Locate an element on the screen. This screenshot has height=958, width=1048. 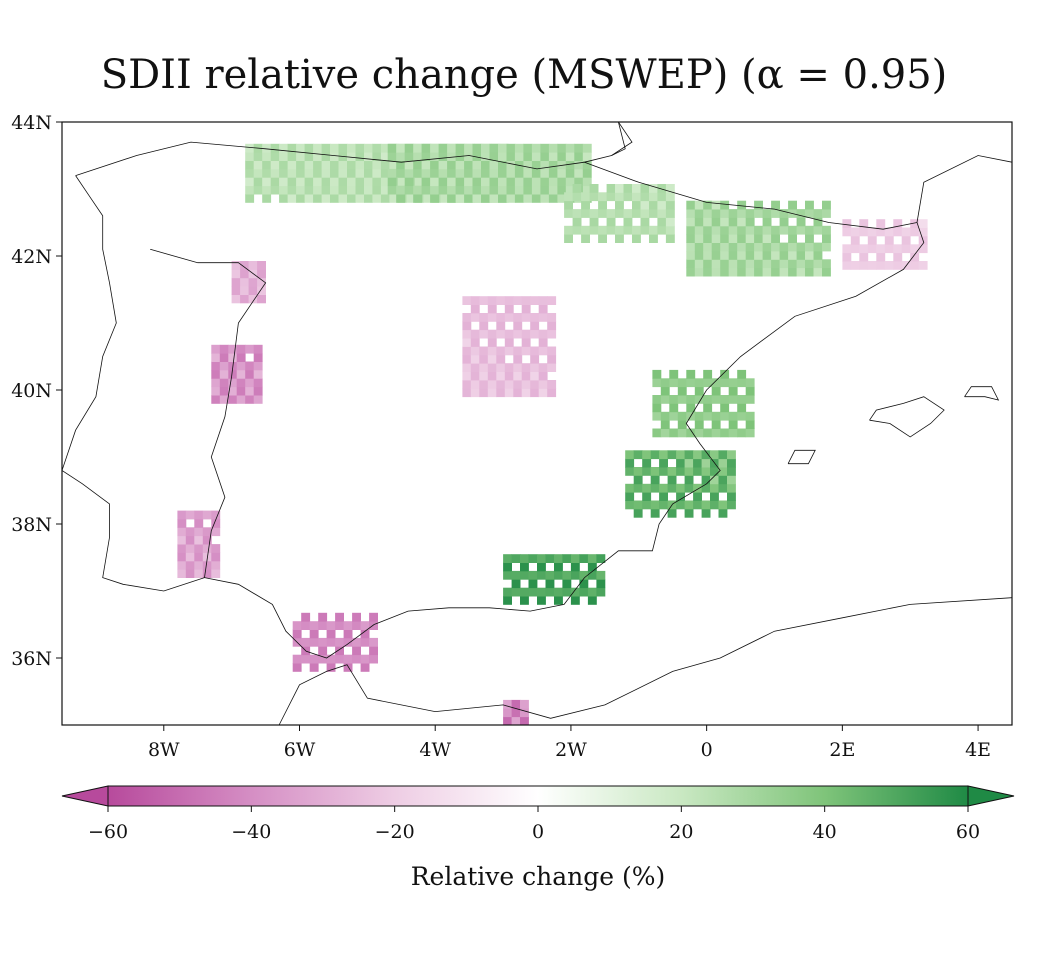
colorbar-label: Relative change (%) is located at coordinates (538, 876).